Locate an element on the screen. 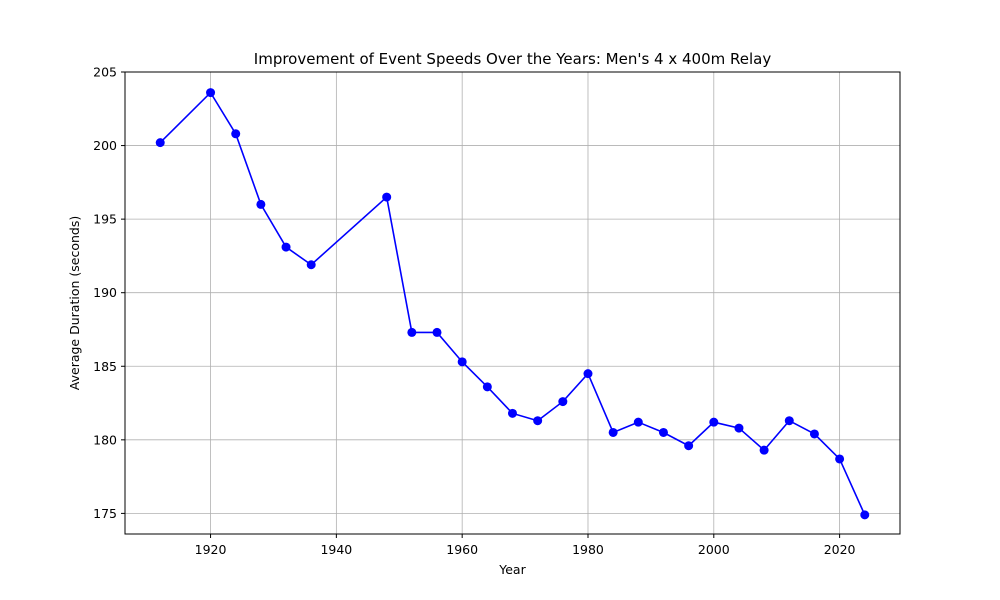 This screenshot has height=600, width=1000. y-tick-label: 190 is located at coordinates (105, 292).